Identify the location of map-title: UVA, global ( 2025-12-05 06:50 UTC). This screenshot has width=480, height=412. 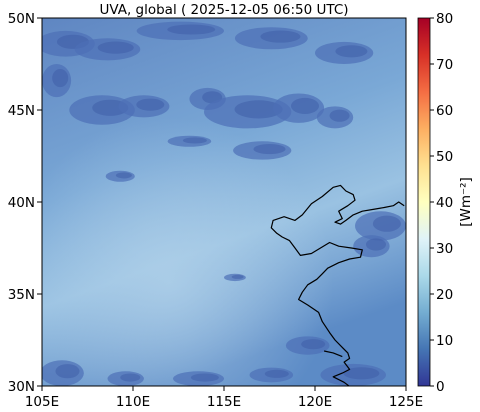
(223, 10).